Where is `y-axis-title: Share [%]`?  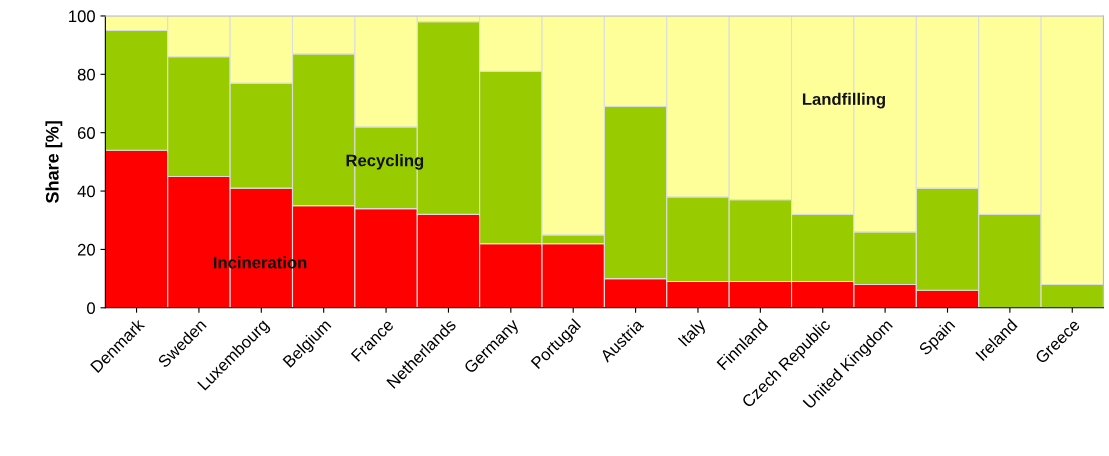
y-axis-title: Share [%] is located at coordinates (54, 162).